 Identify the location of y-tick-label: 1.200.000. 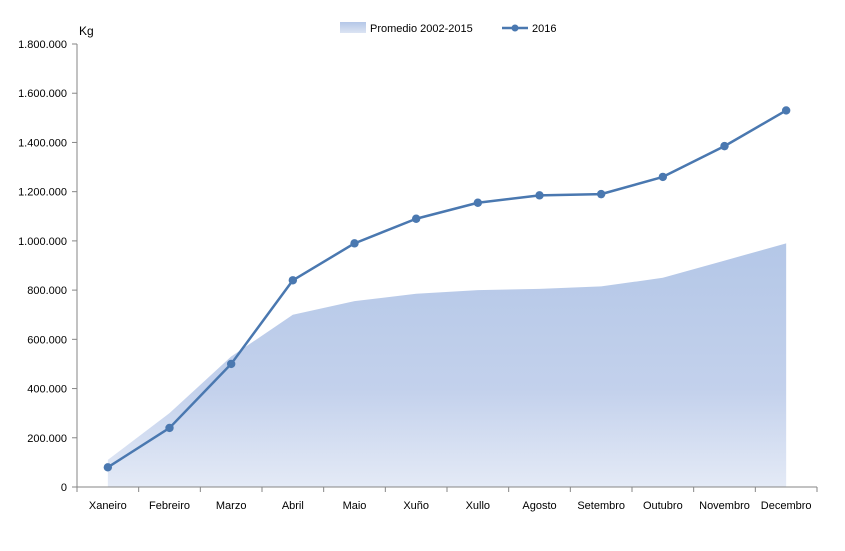
(42, 193).